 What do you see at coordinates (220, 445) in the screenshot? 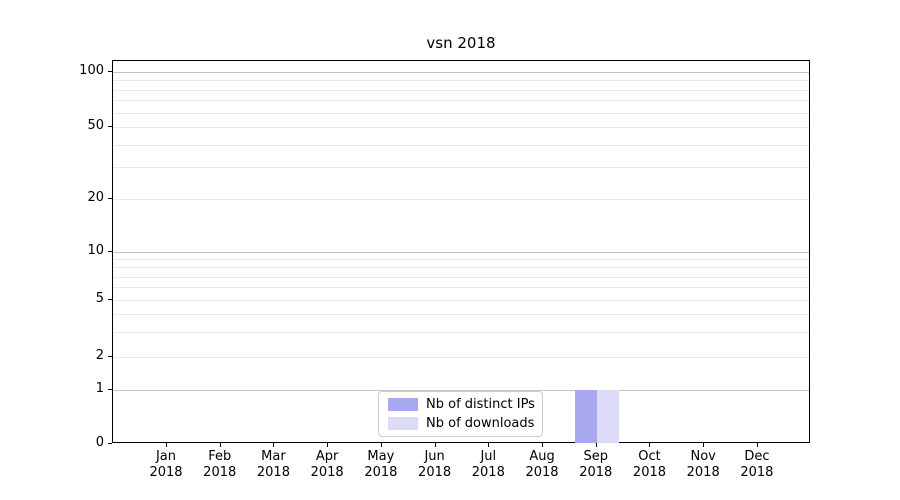
I see `x-tick-mark-feb` at bounding box center [220, 445].